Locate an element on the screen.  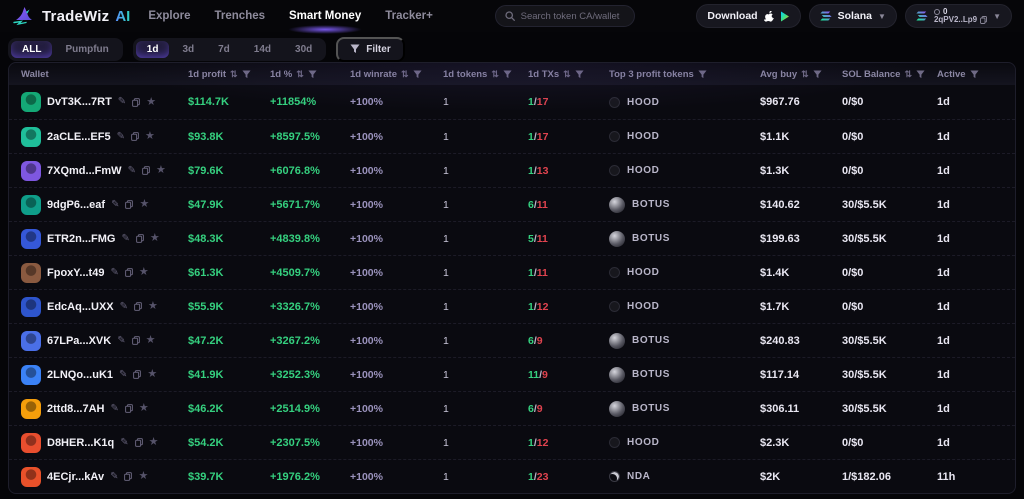
network-select: Solana ▼ is located at coordinates (852, 16).